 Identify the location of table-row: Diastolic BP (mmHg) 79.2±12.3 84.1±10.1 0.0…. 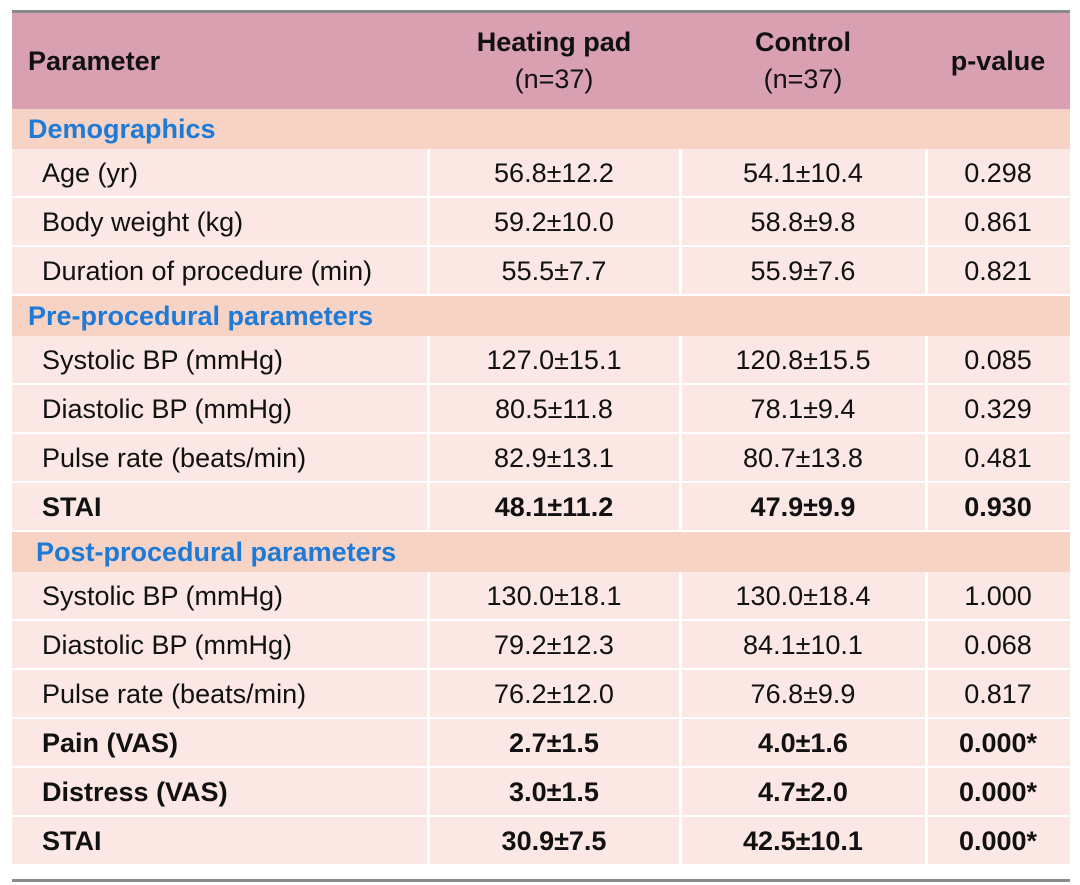
(541, 645).